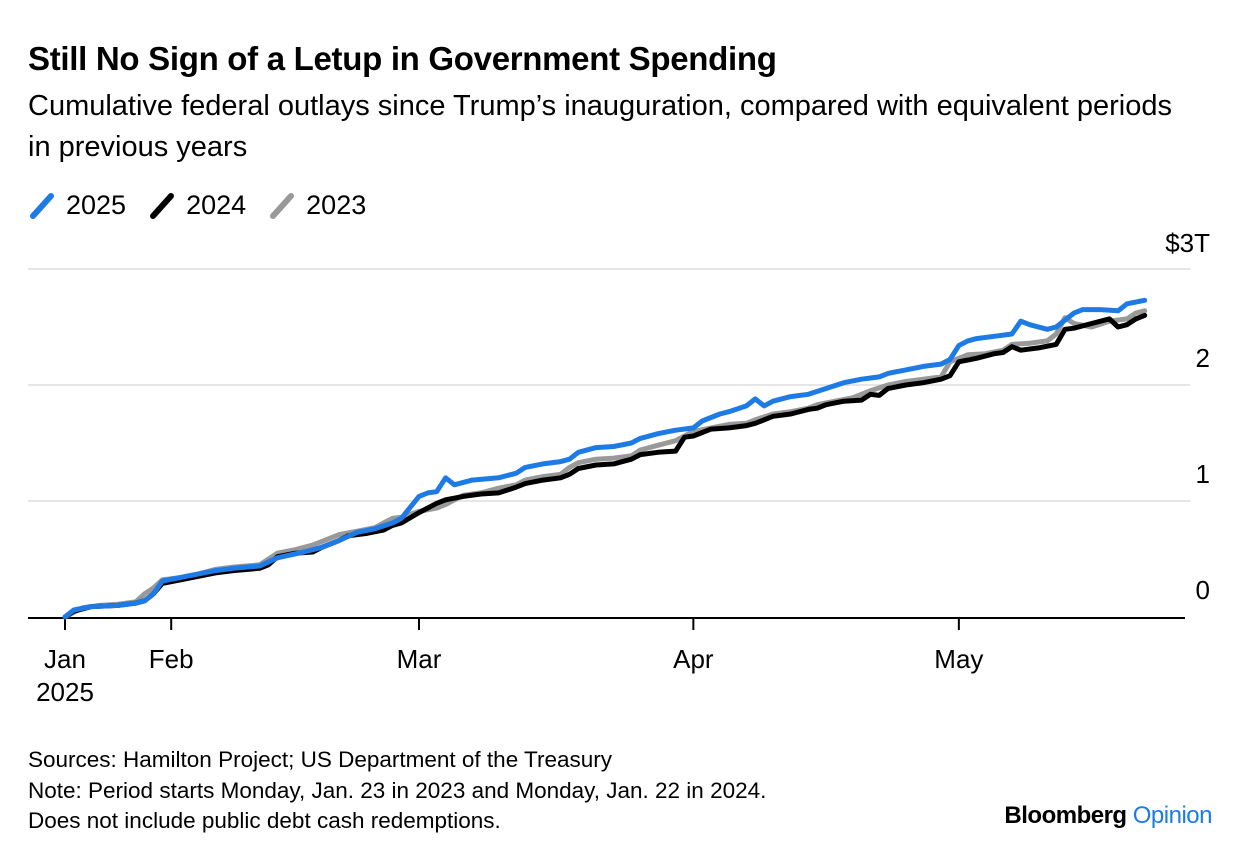 Image resolution: width=1240 pixels, height=860 pixels. I want to click on brand-name: Bloomberg, so click(1065, 815).